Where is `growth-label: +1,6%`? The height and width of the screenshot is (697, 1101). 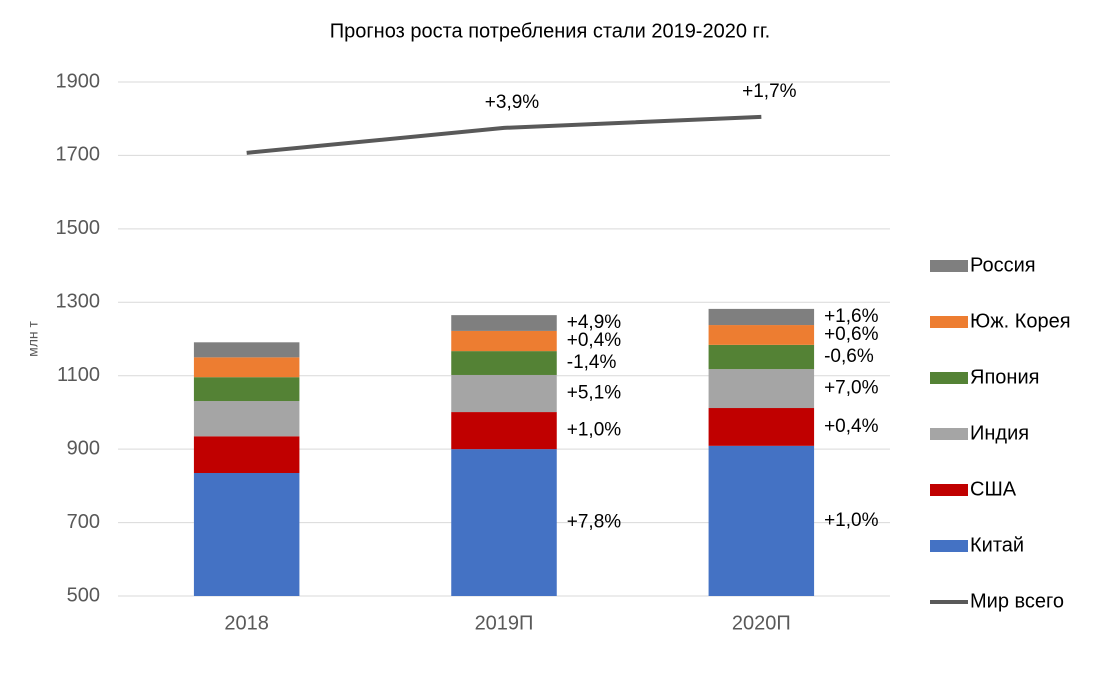 growth-label: +1,6% is located at coordinates (851, 316).